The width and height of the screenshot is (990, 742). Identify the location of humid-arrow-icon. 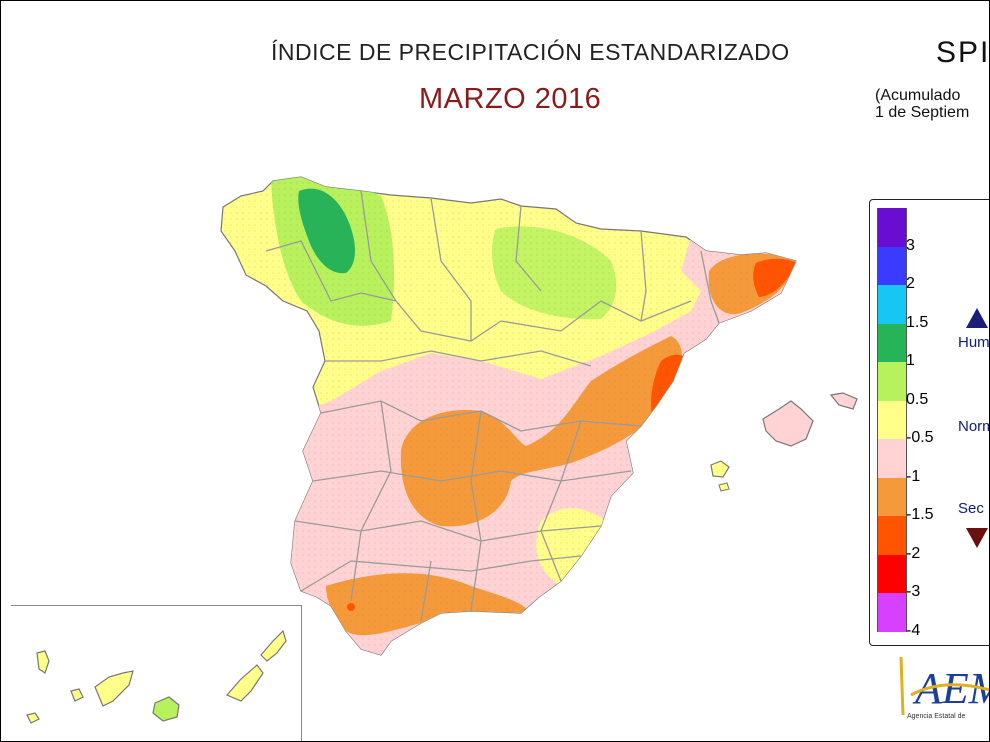
(977, 318).